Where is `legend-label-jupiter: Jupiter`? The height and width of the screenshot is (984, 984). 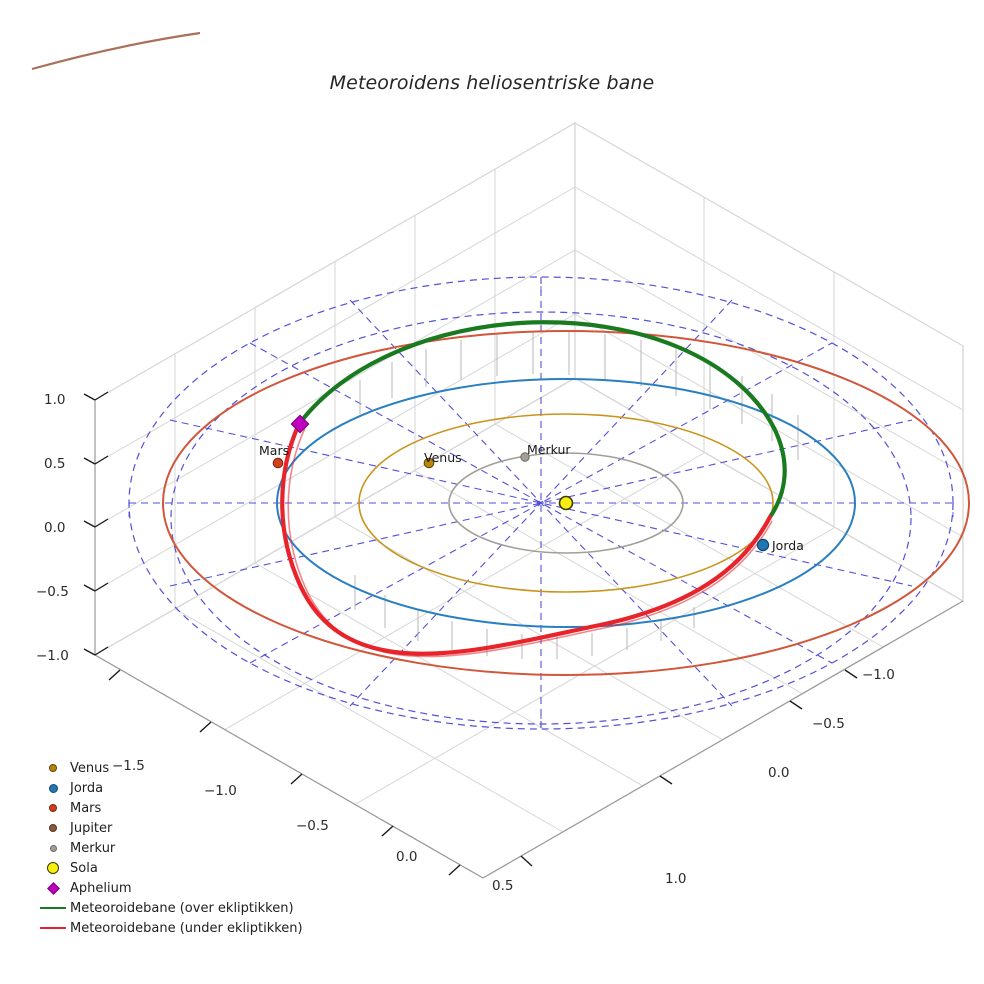 legend-label-jupiter: Jupiter is located at coordinates (91, 828).